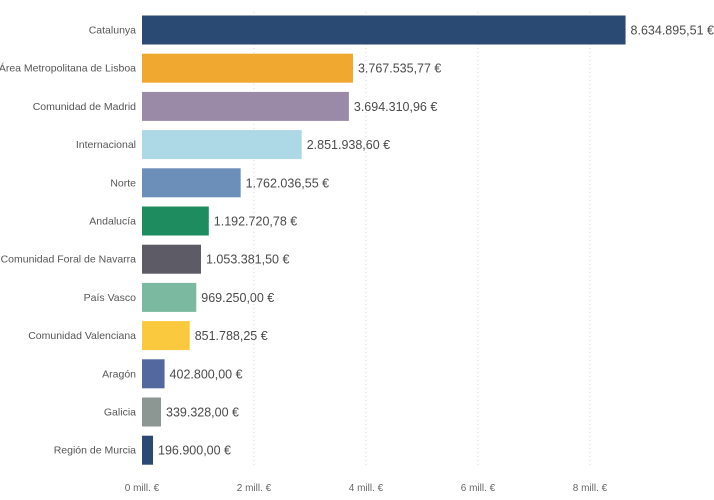 Image resolution: width=714 pixels, height=500 pixels. What do you see at coordinates (123, 183) in the screenshot?
I see `category-label: Norte` at bounding box center [123, 183].